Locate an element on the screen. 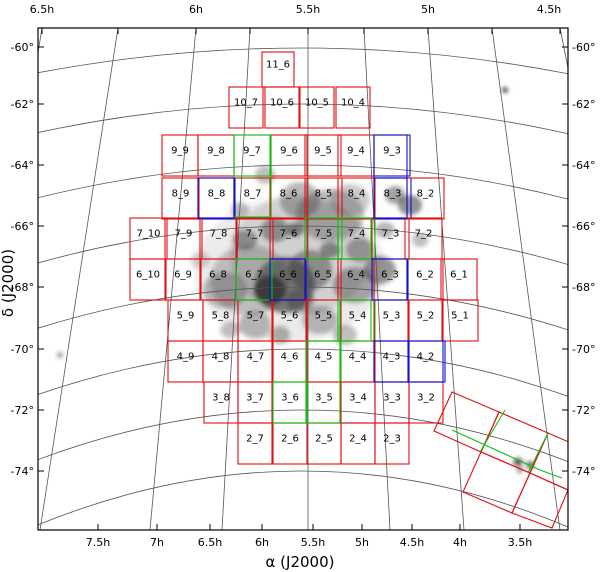 The image size is (600, 572). tile-label: 5_3 is located at coordinates (392, 316).